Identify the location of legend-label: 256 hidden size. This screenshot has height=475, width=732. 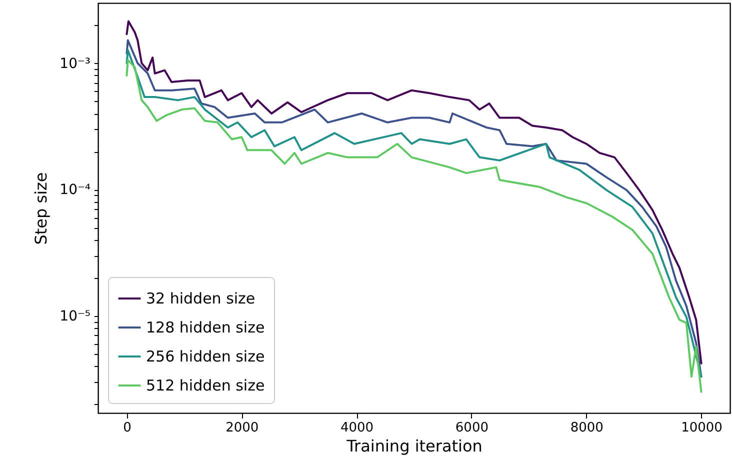
(205, 357).